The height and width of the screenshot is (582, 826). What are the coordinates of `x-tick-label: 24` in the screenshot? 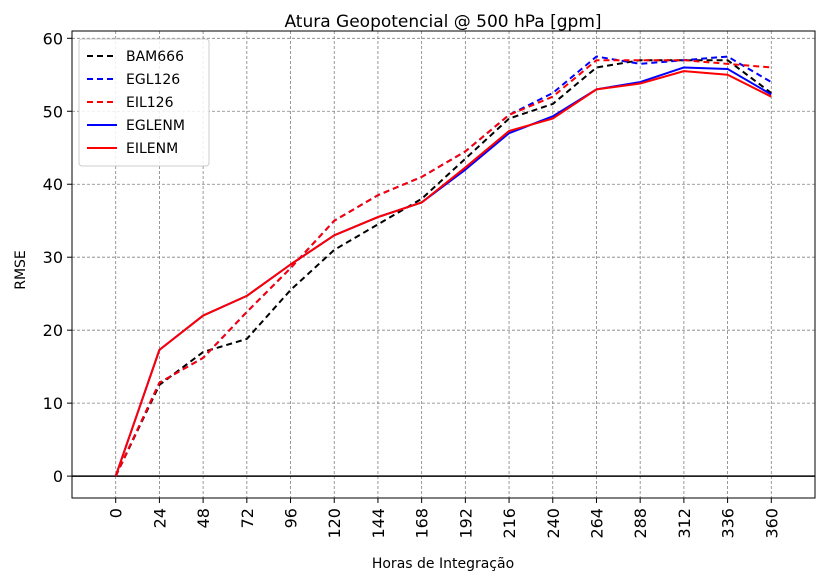 It's located at (159, 518).